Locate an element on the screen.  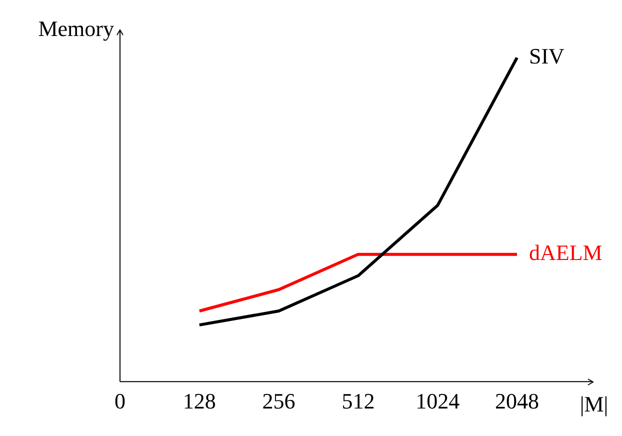
x-tick-label: 256 is located at coordinates (279, 401).